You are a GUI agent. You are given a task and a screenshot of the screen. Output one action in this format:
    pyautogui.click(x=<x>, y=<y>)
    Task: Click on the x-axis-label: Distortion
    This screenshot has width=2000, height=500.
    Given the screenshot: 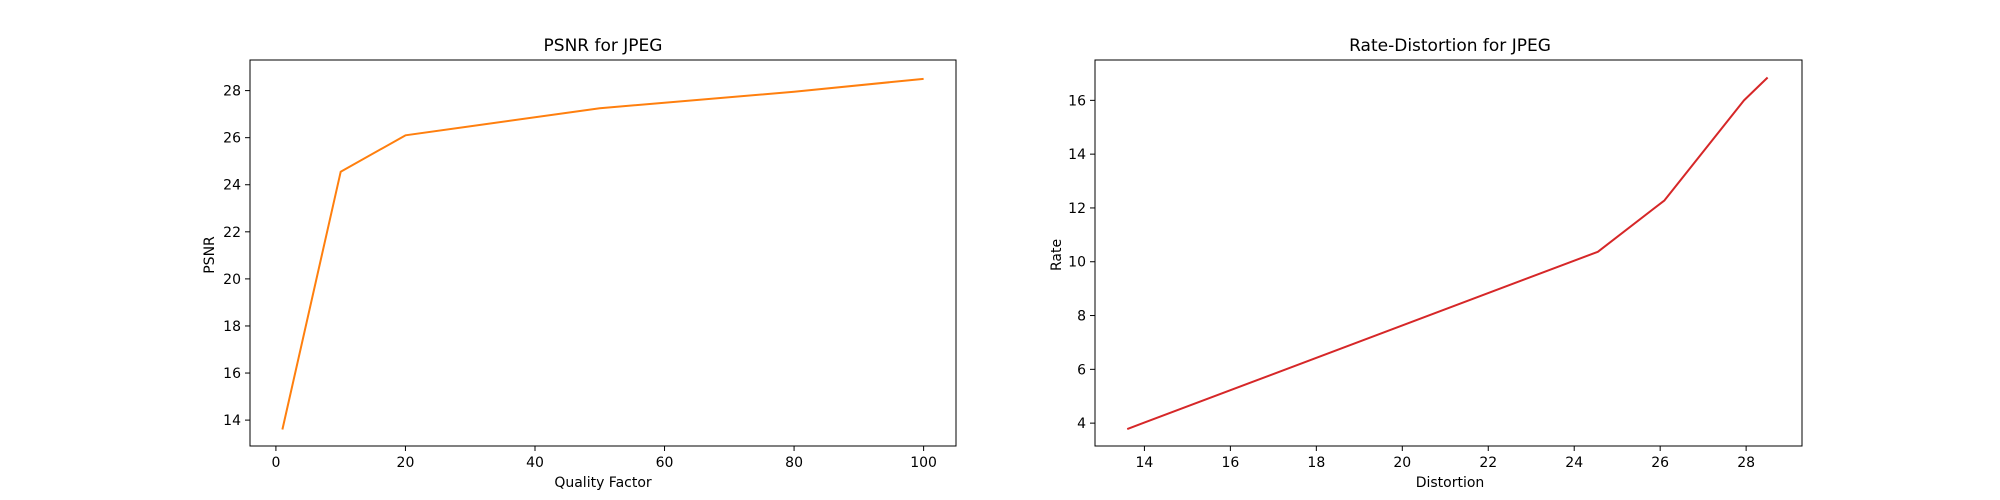 What is the action you would take?
    pyautogui.click(x=1450, y=483)
    